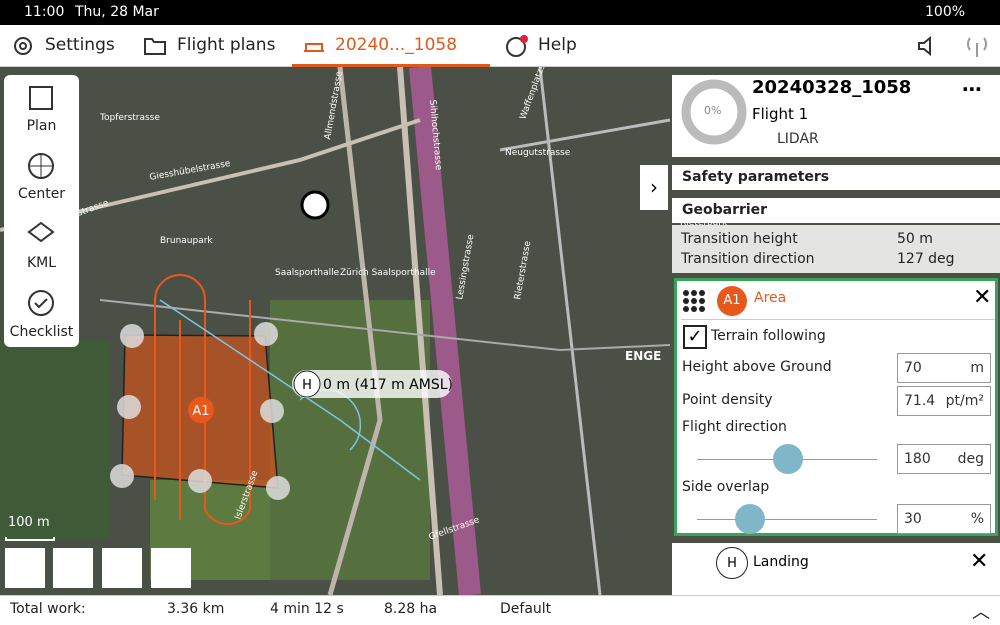 This screenshot has height=625, width=1000. What do you see at coordinates (757, 367) in the screenshot?
I see `field-label: Height above Ground` at bounding box center [757, 367].